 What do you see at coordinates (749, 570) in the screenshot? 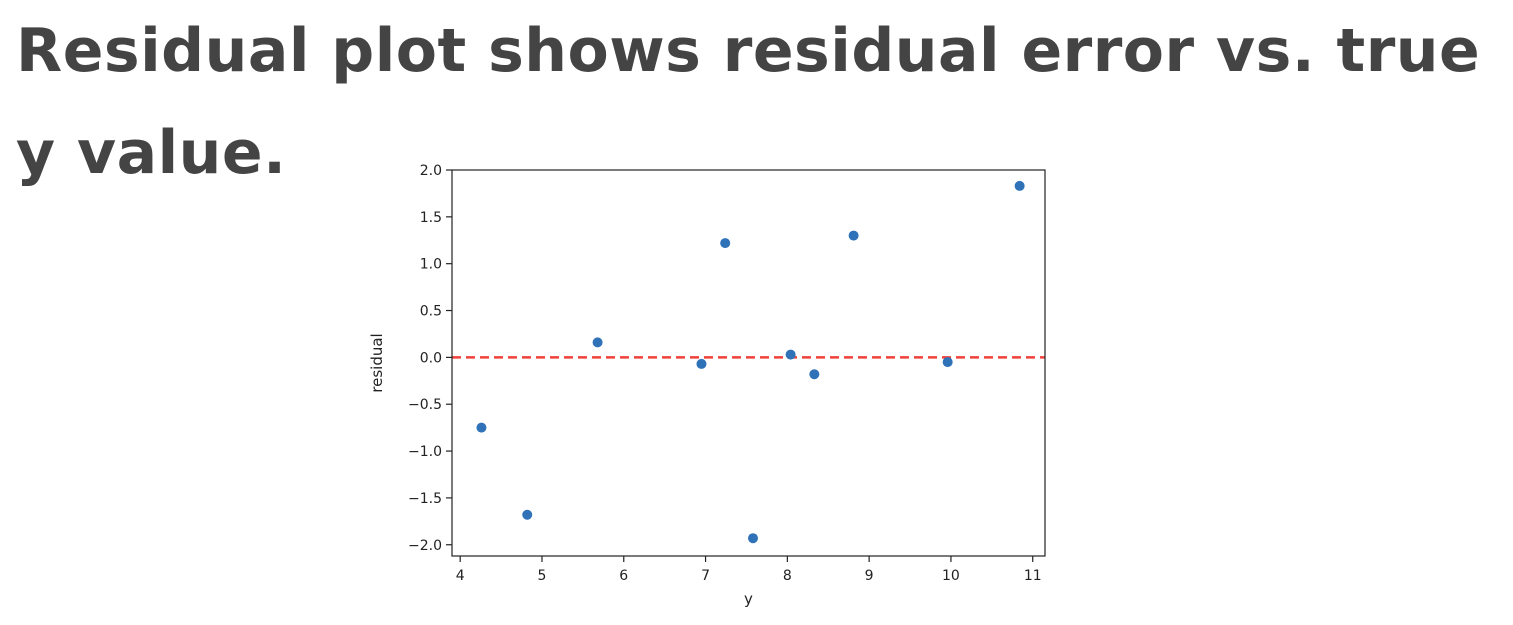
I see `x-axis-ticks: 4 5 6 7 8 9 10 11` at bounding box center [749, 570].